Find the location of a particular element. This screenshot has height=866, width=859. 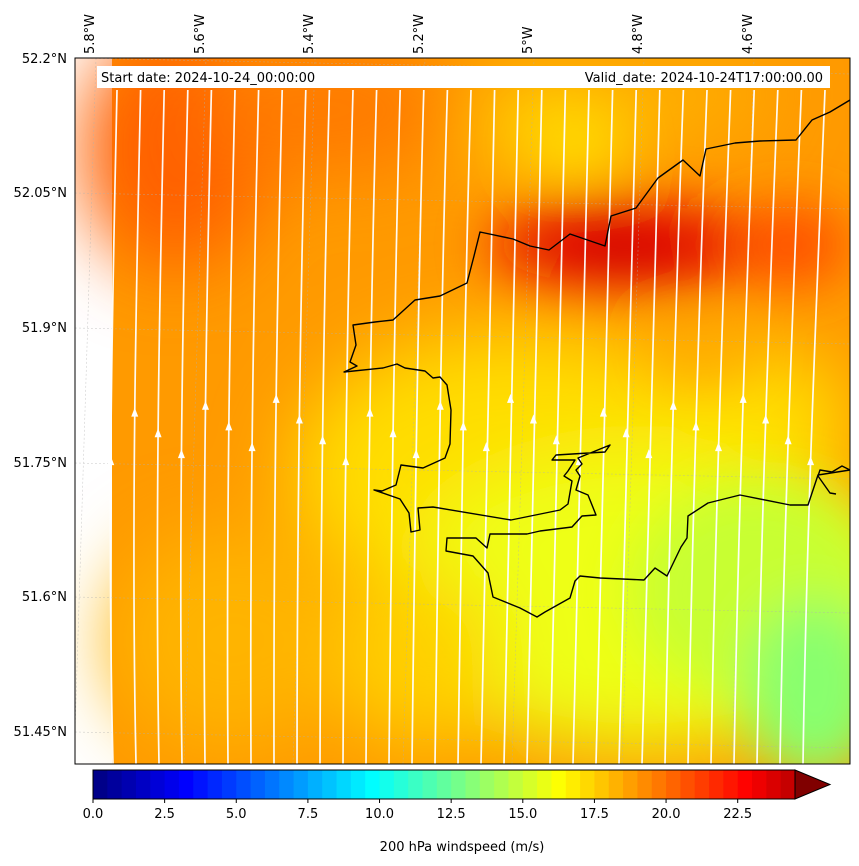

lat-label: 52.2°N is located at coordinates (44, 59).